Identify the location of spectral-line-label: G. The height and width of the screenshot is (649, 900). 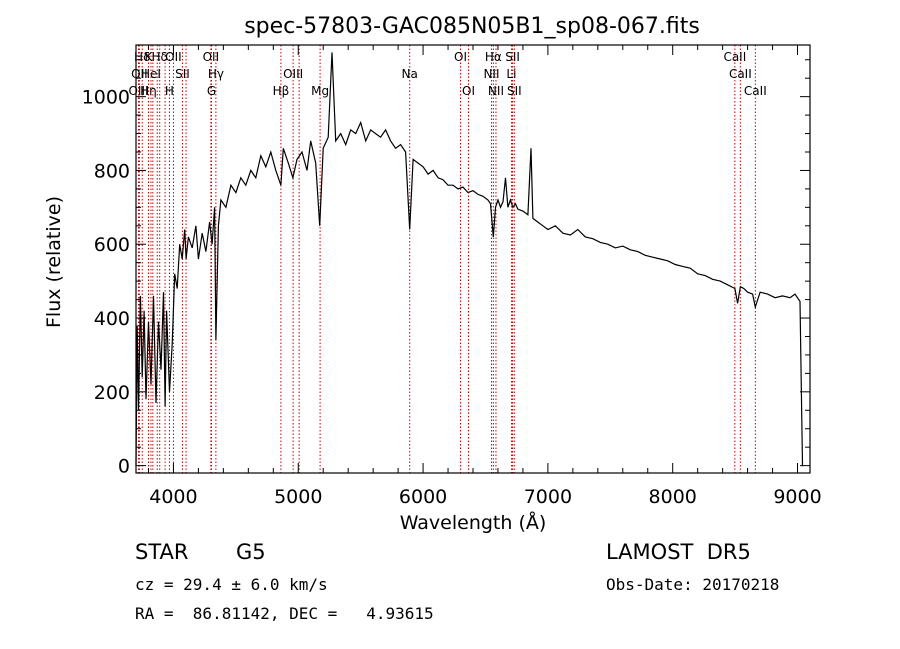
(211, 91).